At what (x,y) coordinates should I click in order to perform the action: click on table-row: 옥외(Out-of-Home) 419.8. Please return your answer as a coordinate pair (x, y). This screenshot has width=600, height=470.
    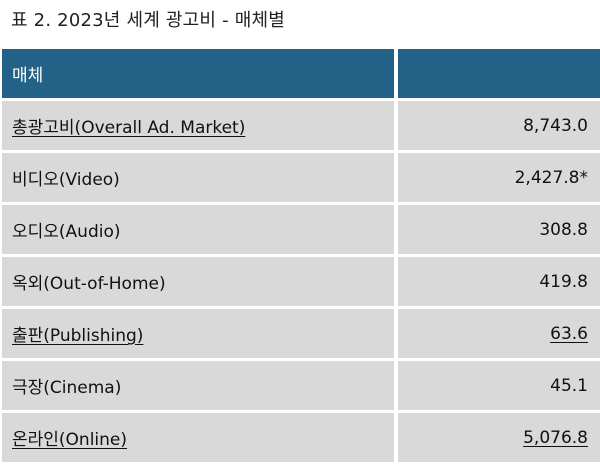
    Looking at the image, I should click on (301, 281).